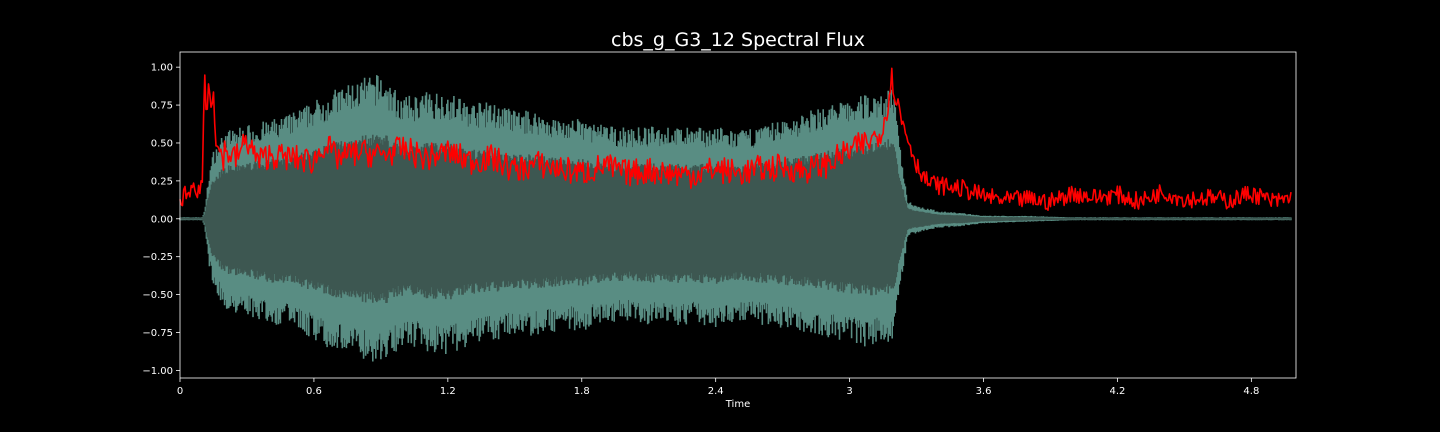 This screenshot has height=432, width=1440. What do you see at coordinates (162, 106) in the screenshot?
I see `y-tick-label: 0.75` at bounding box center [162, 106].